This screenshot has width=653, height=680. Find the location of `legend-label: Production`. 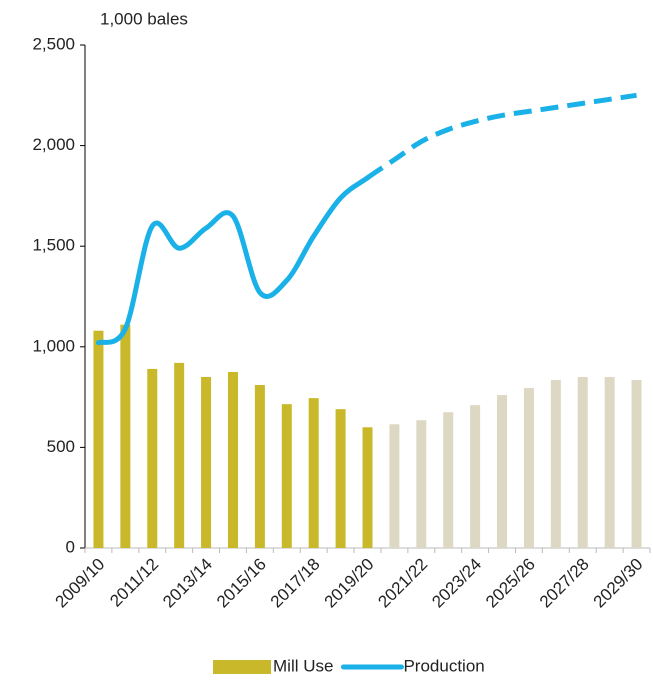

legend-label: Production is located at coordinates (443, 665).